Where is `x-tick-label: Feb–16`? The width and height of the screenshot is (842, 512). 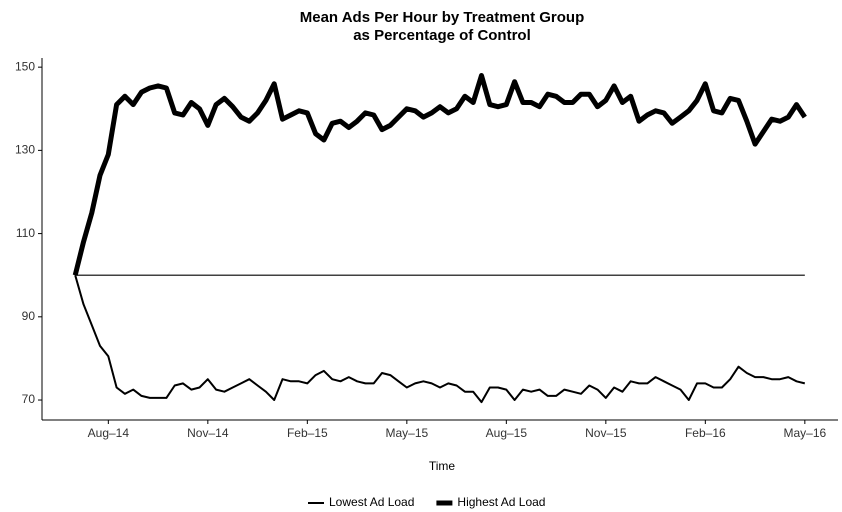 x-tick-label: Feb–16 is located at coordinates (705, 433).